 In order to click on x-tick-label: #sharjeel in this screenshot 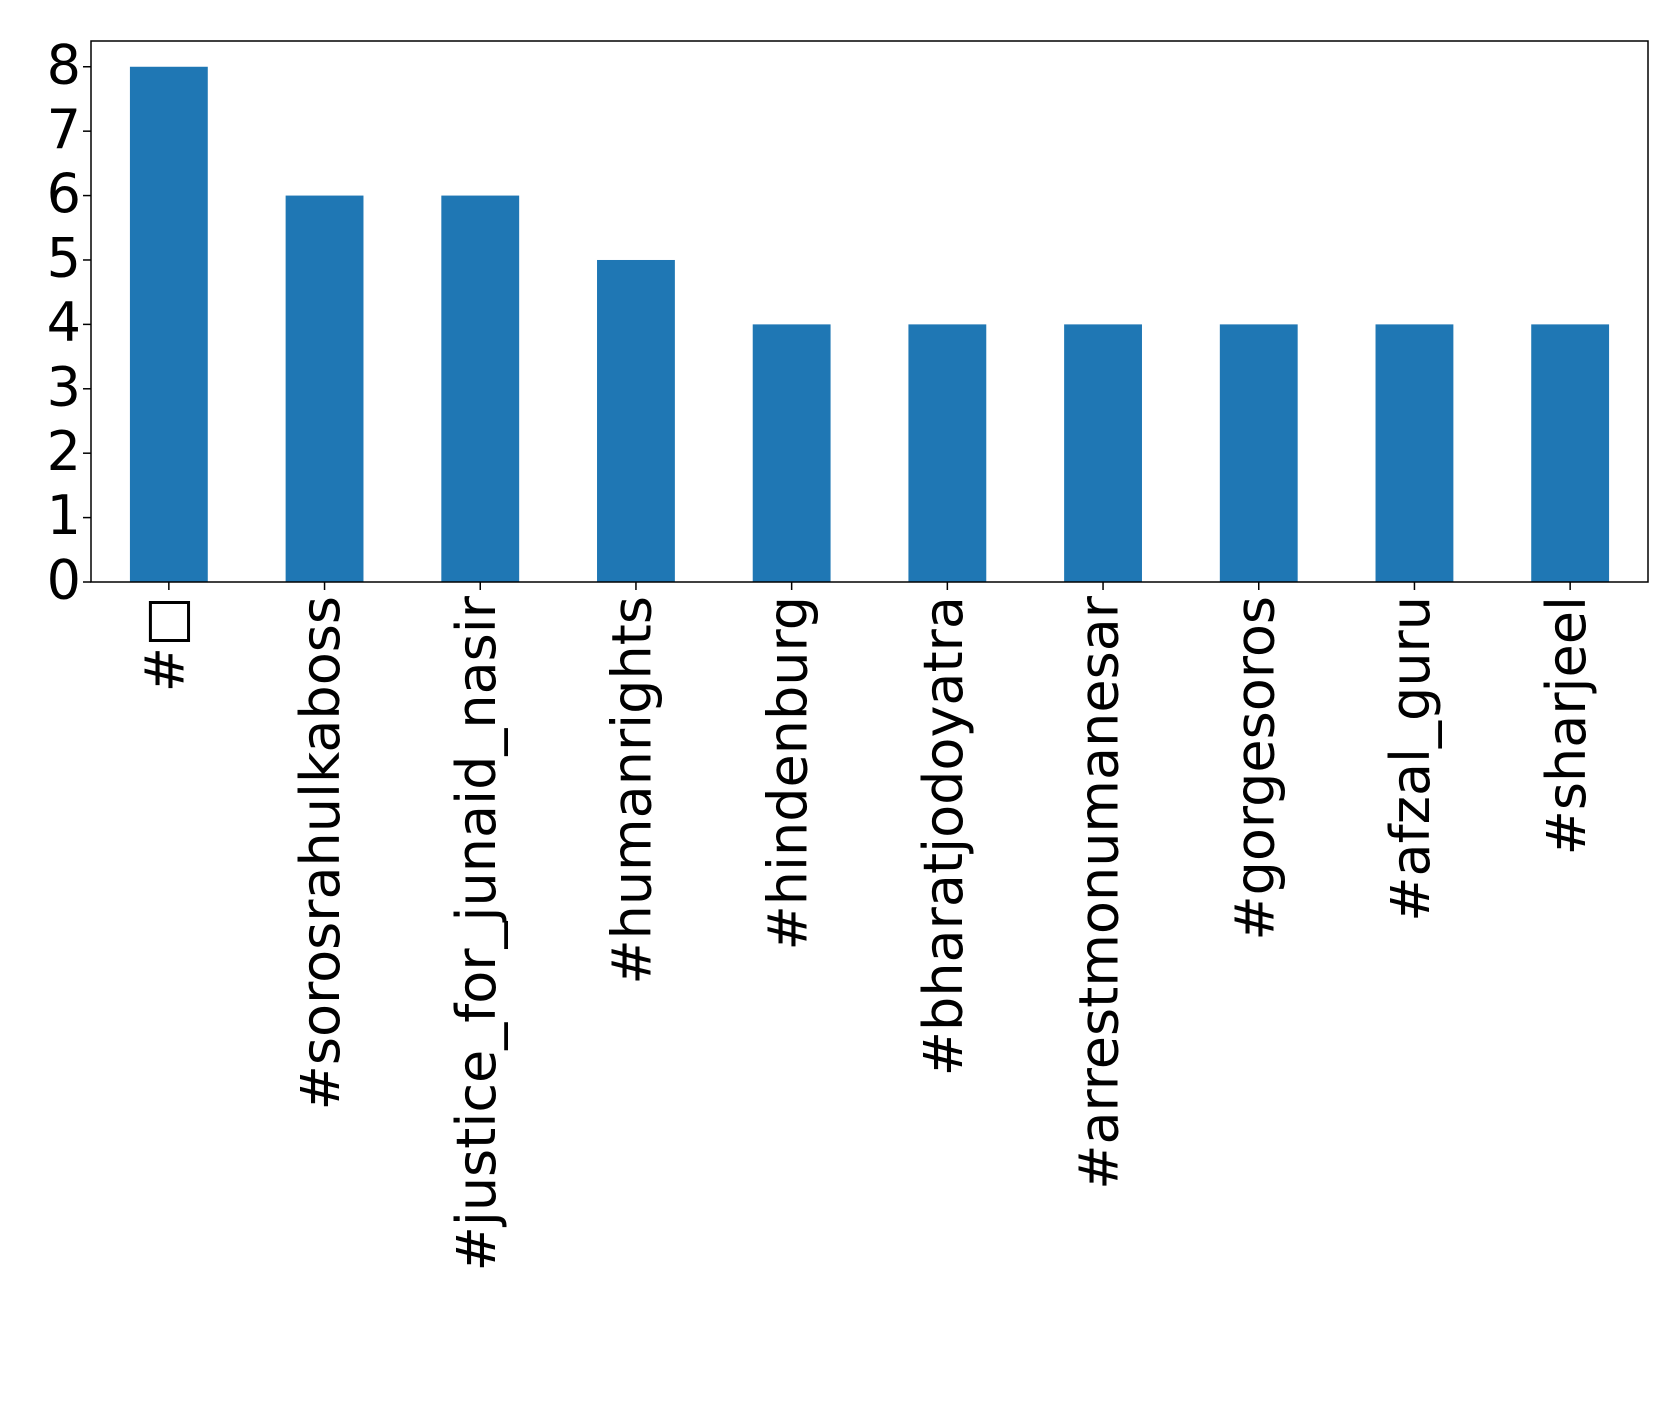, I will do `click(1566, 725)`.